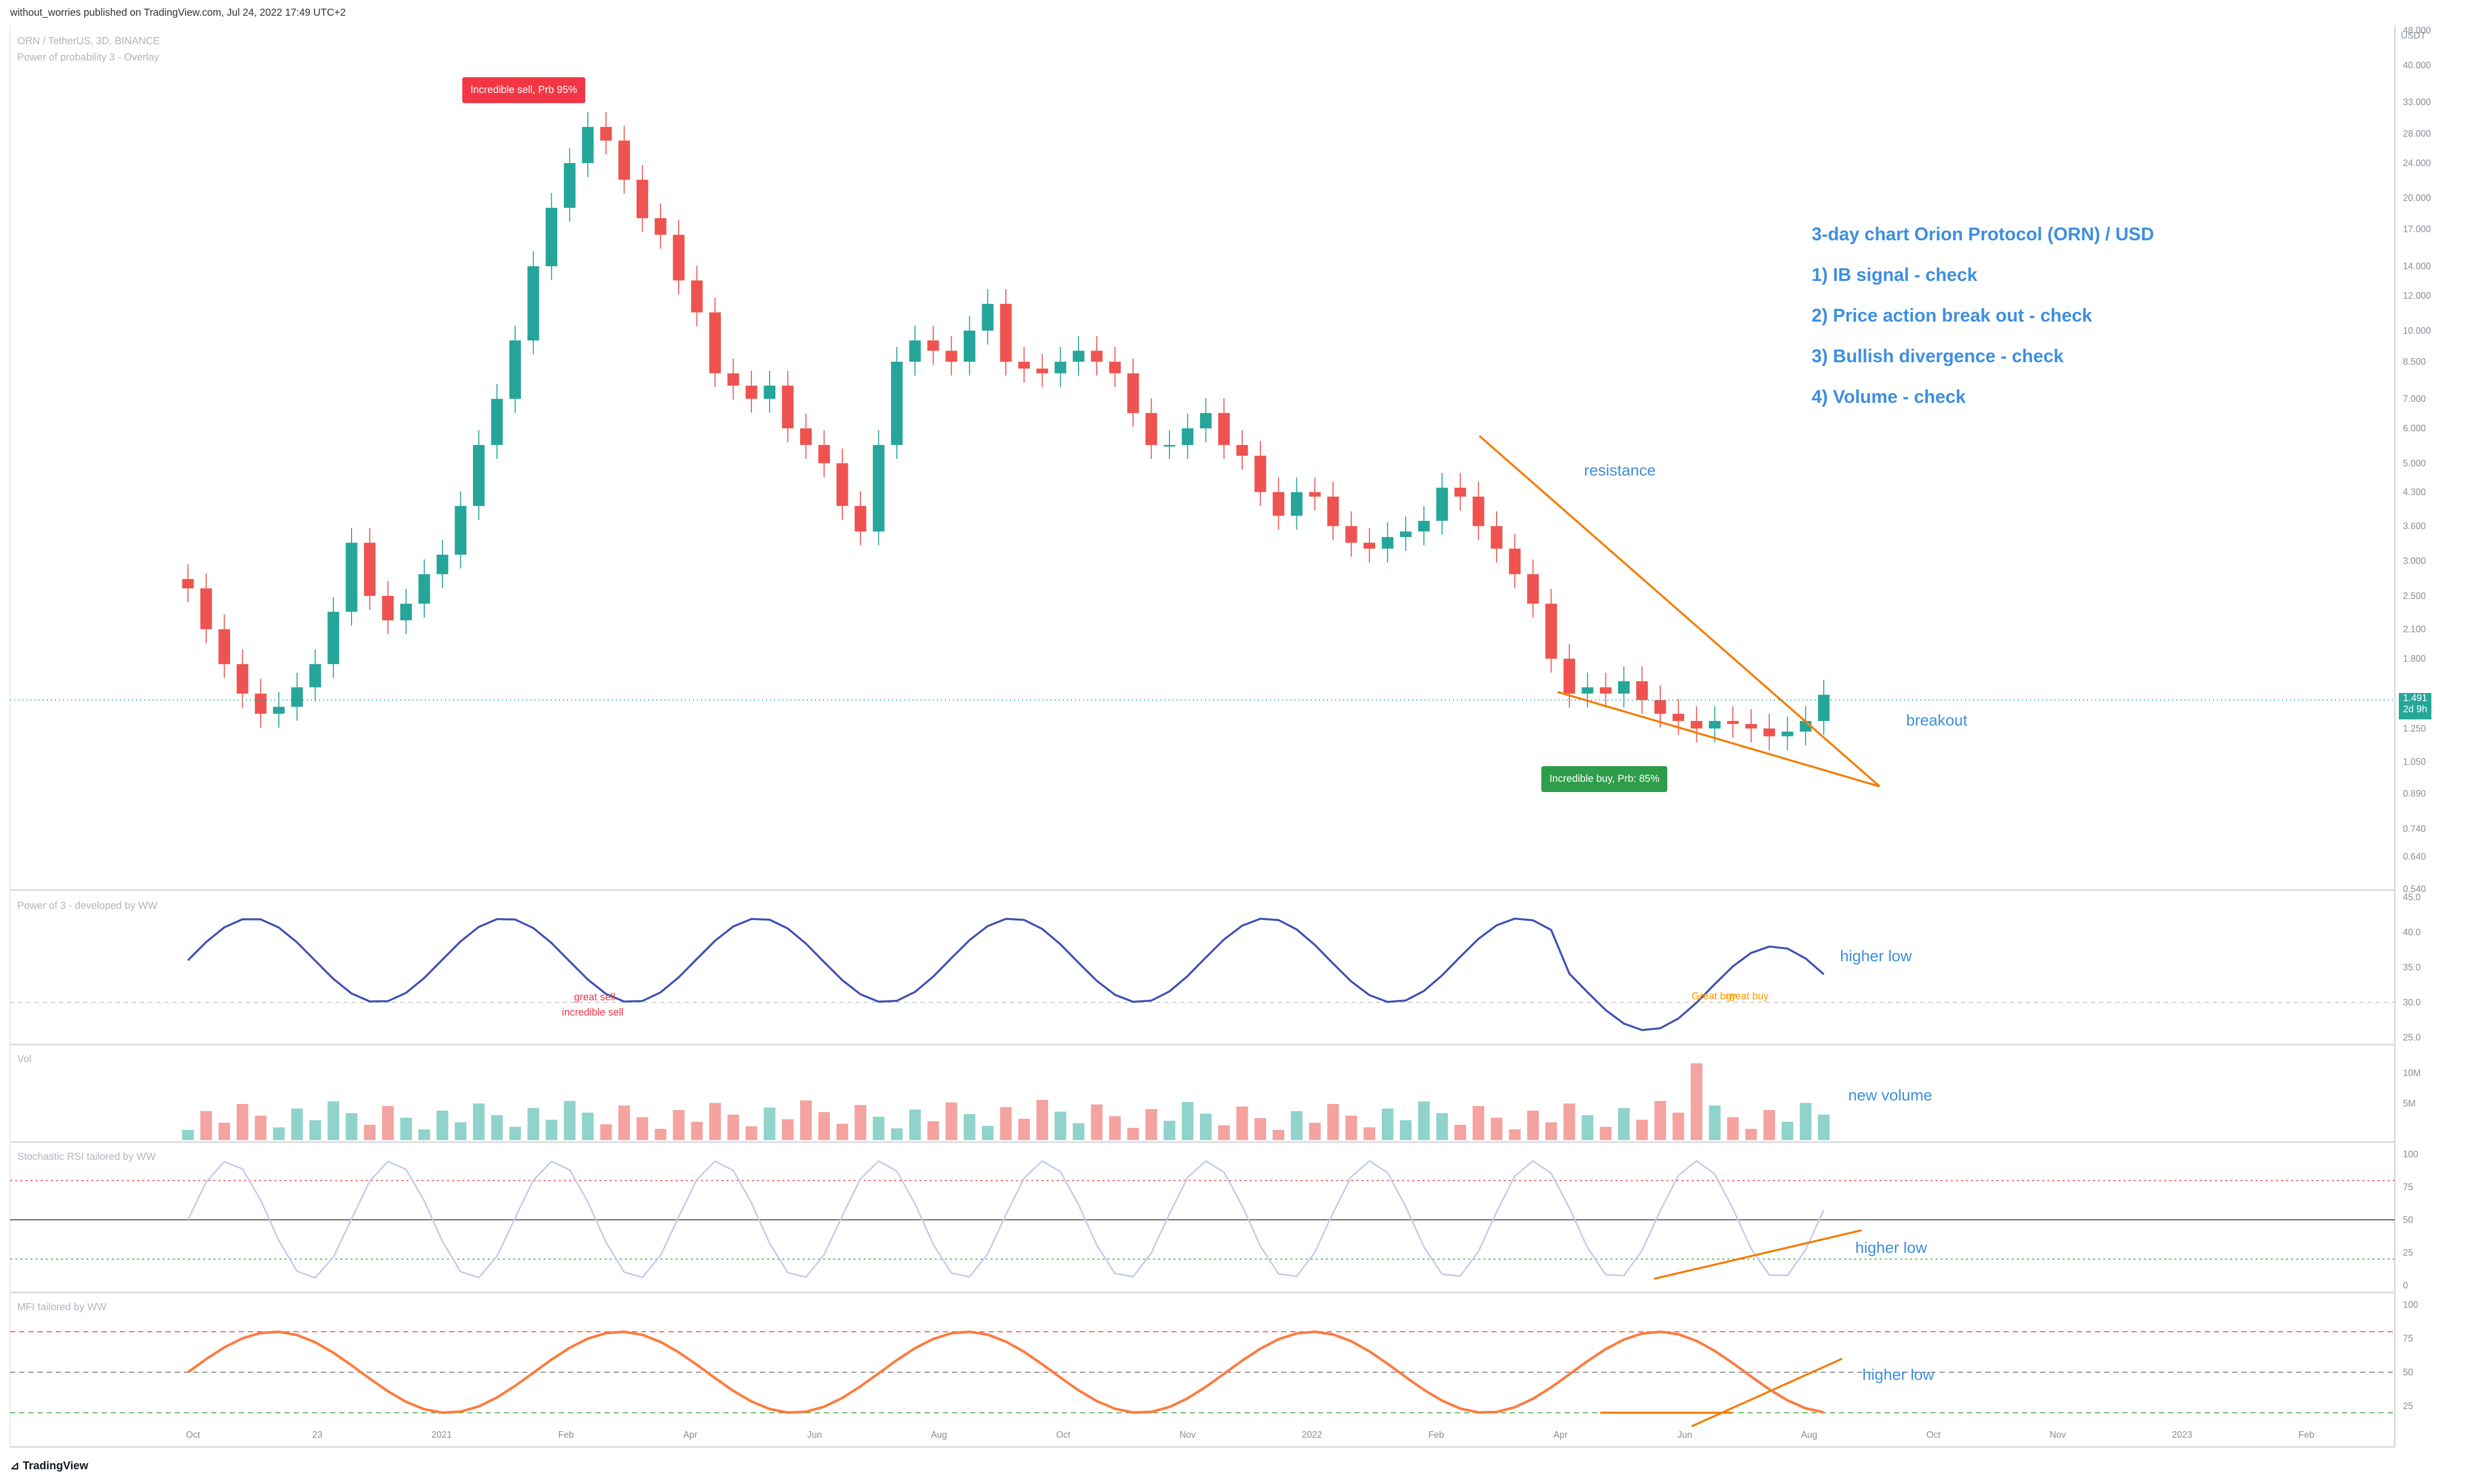 Image resolution: width=2471 pixels, height=1484 pixels. What do you see at coordinates (62, 1307) in the screenshot?
I see `mfi-pane-label: MFI tailored by WW` at bounding box center [62, 1307].